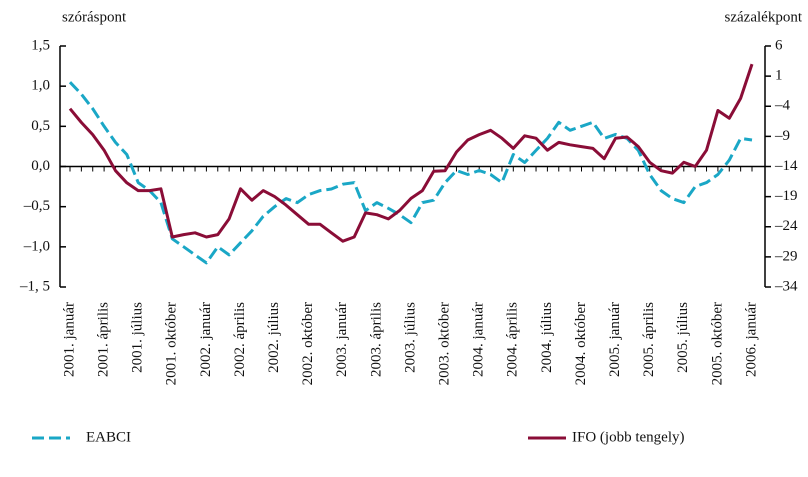  Describe the element at coordinates (717, 343) in the screenshot. I see `x-tick-label: 2005. október` at that location.